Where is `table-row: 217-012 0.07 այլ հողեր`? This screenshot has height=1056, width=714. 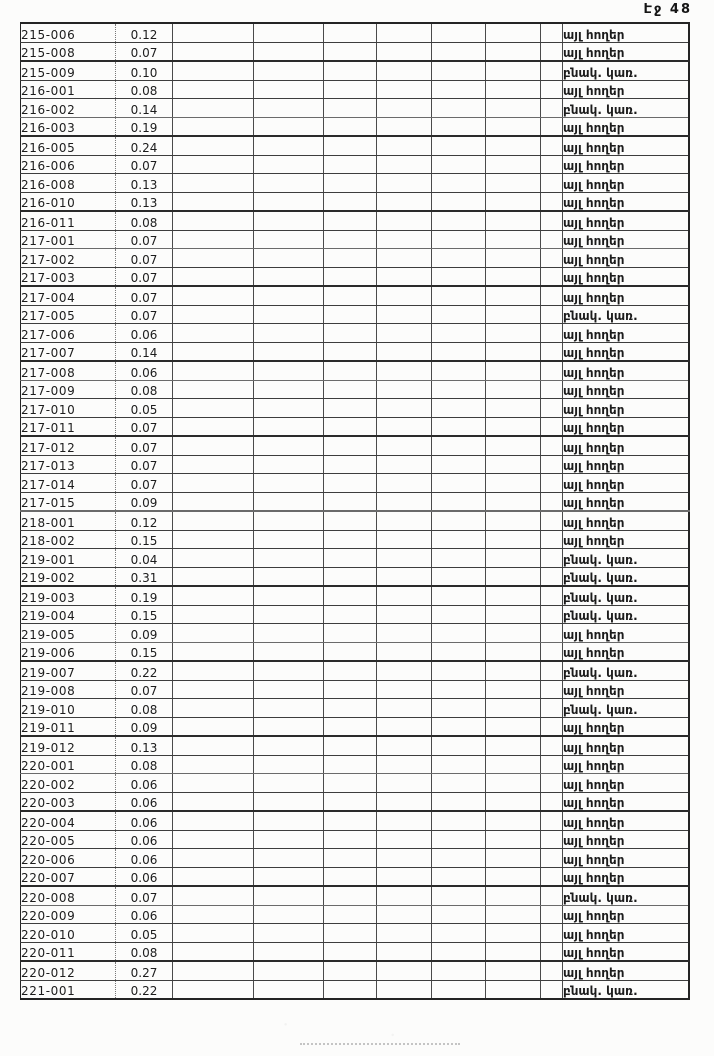 table-row: 217-012 0.07 այլ հողեր is located at coordinates (354, 446).